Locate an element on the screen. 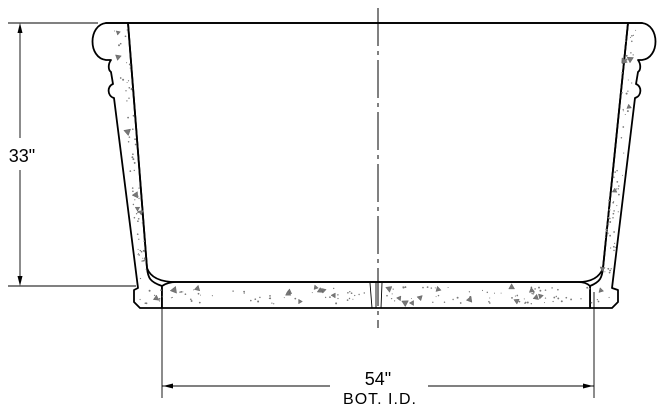 This screenshot has width=662, height=410. bottom-dimension-label: 54" is located at coordinates (378, 379).